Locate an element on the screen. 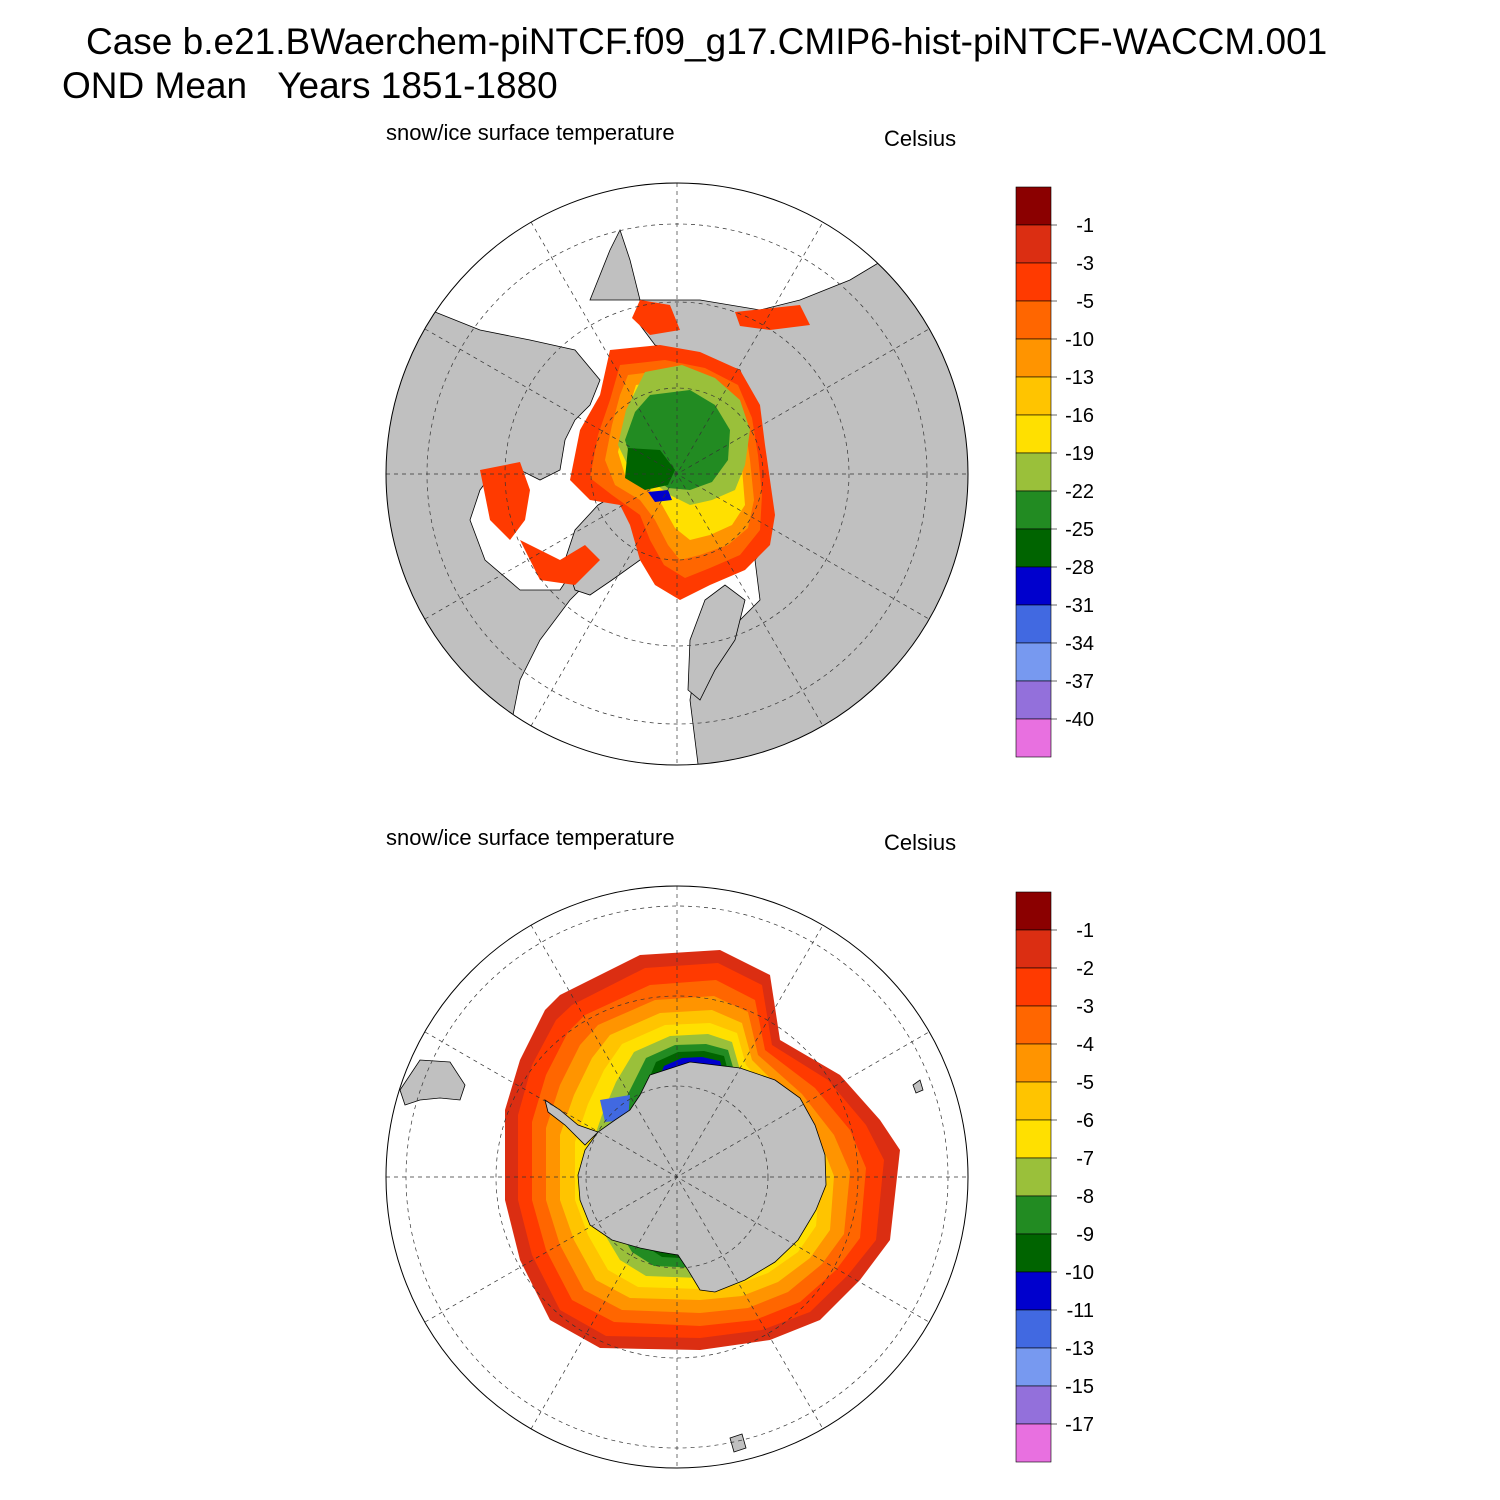  south-colorbar-label: -4 is located at coordinates (1085, 1045).